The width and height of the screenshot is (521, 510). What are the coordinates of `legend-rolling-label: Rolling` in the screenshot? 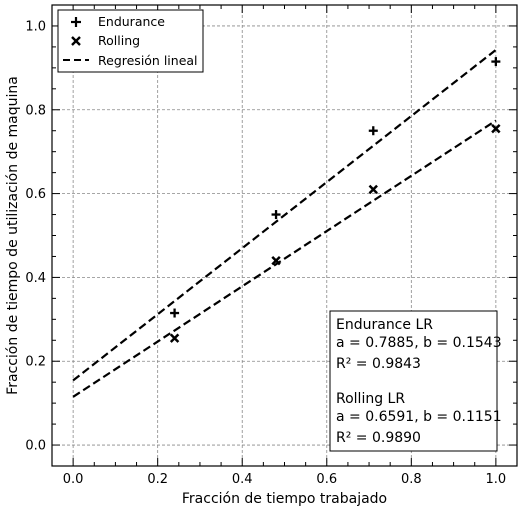 It's located at (119, 40).